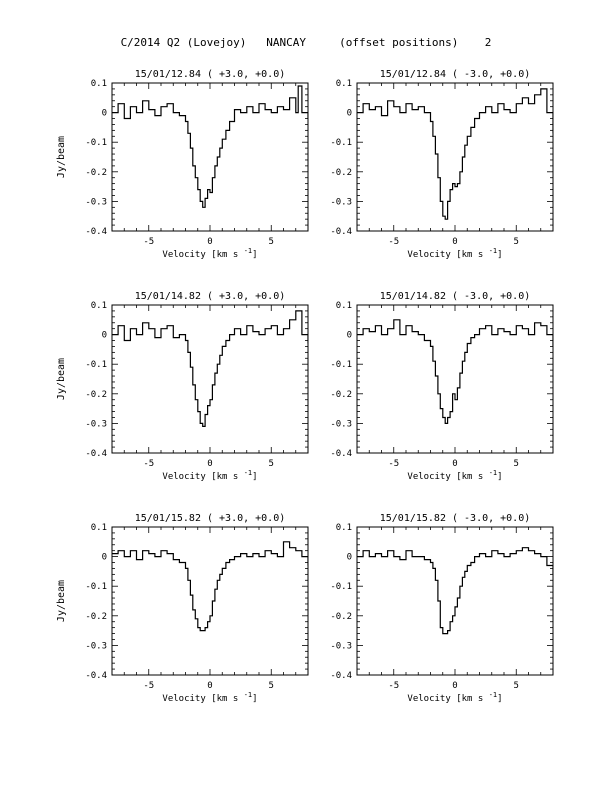 Image resolution: width=612 pixels, height=792 pixels. I want to click on panel-title: 15/01/12.84 ( -3.0, +0.0), so click(455, 74).